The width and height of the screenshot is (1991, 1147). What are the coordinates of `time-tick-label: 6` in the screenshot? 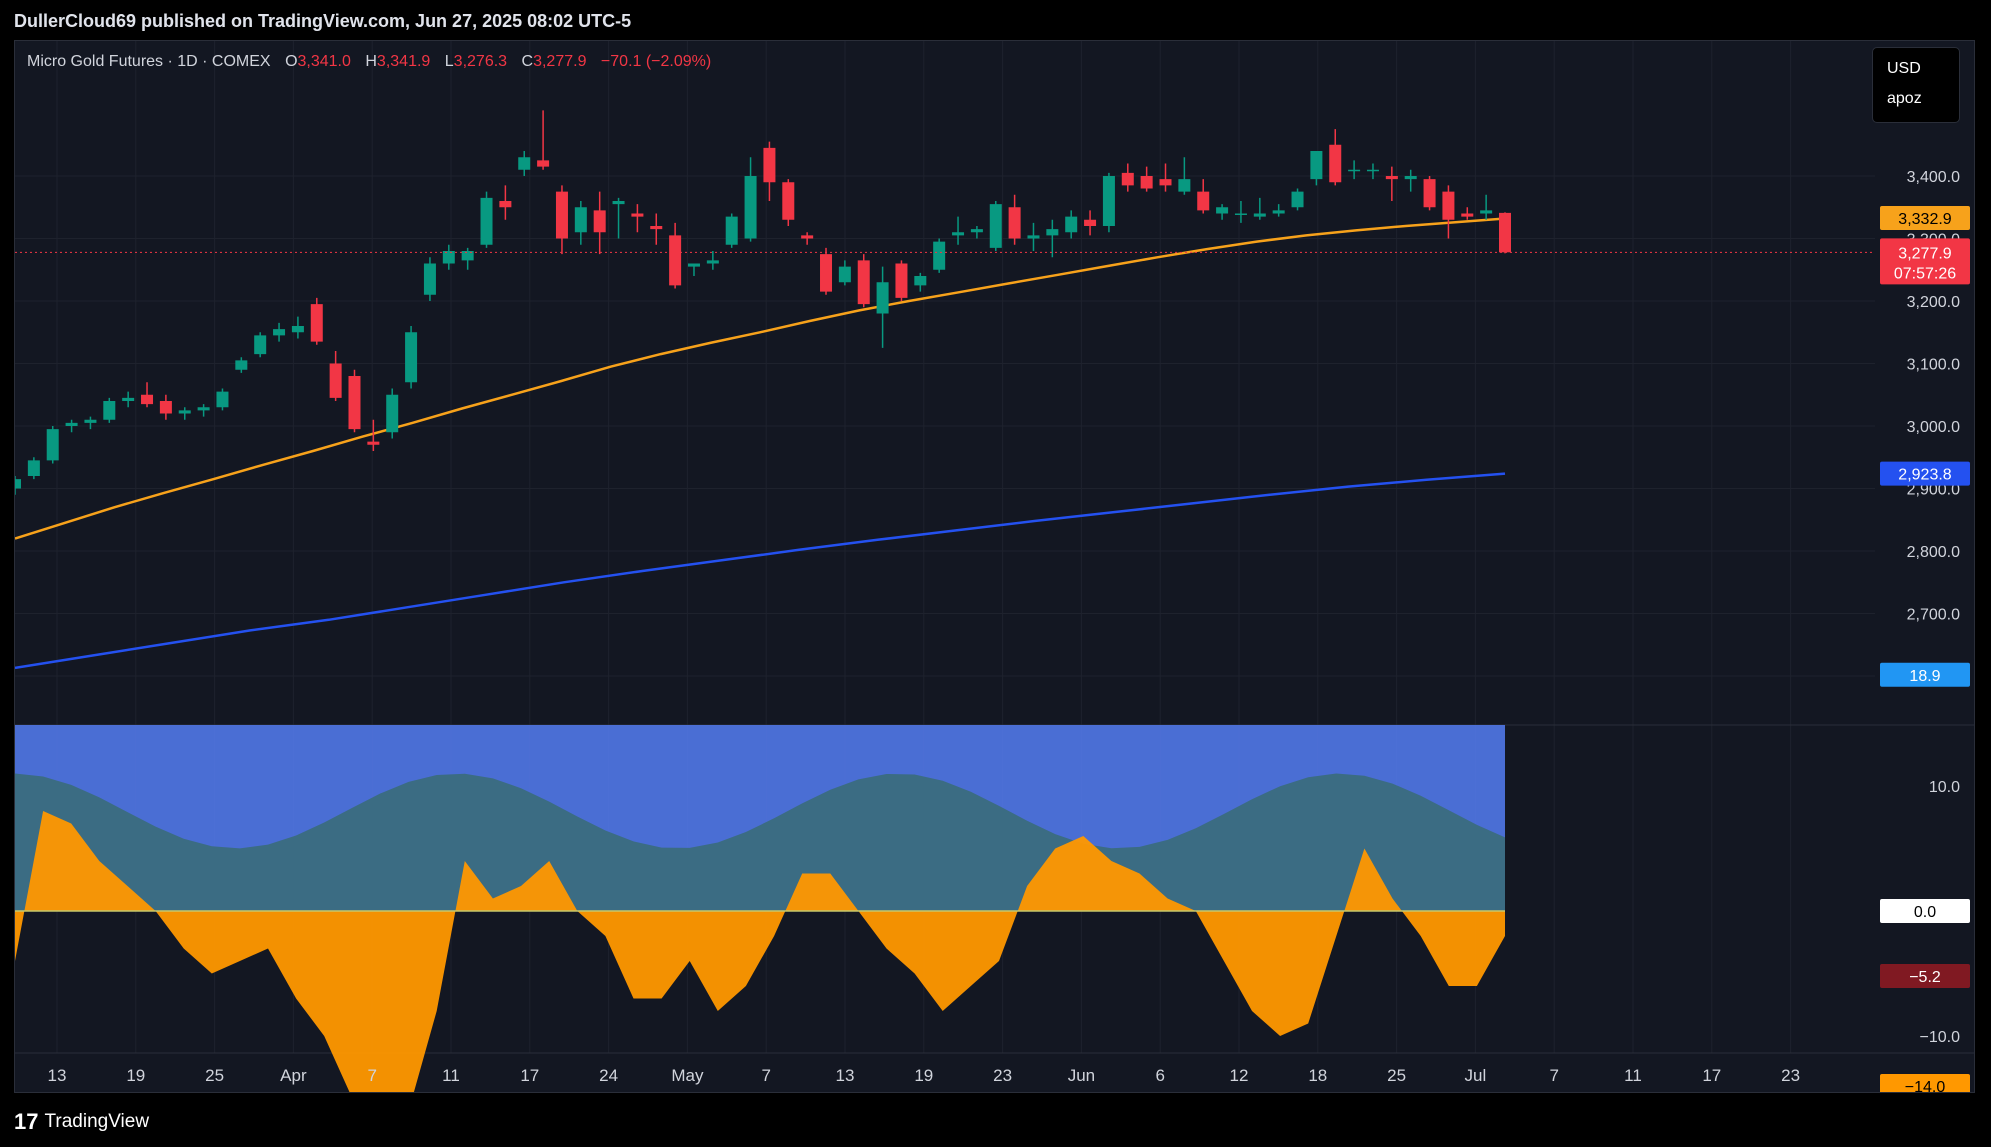 It's located at (1159, 1075).